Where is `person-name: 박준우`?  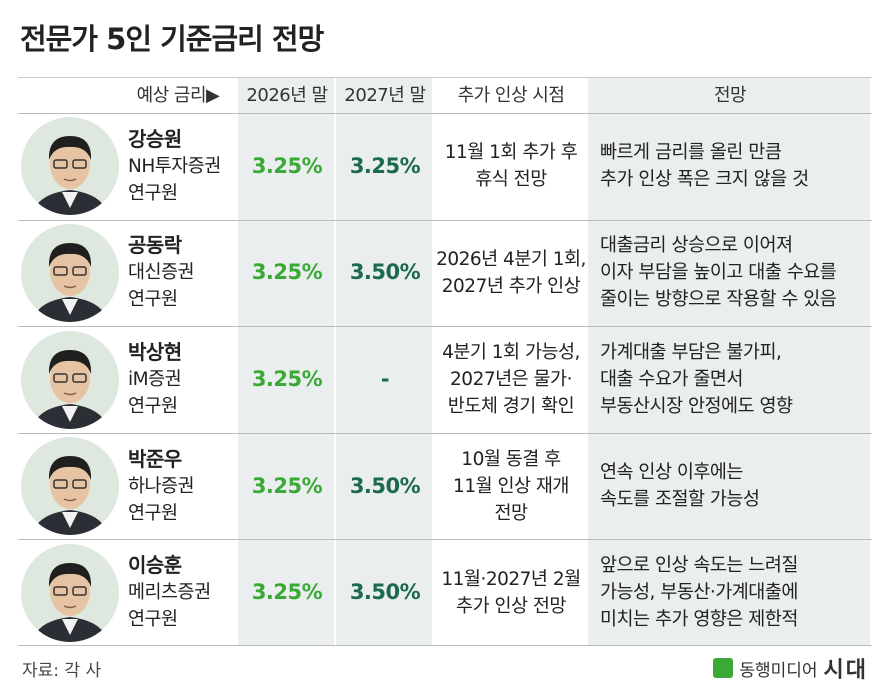 person-name: 박준우 is located at coordinates (155, 458).